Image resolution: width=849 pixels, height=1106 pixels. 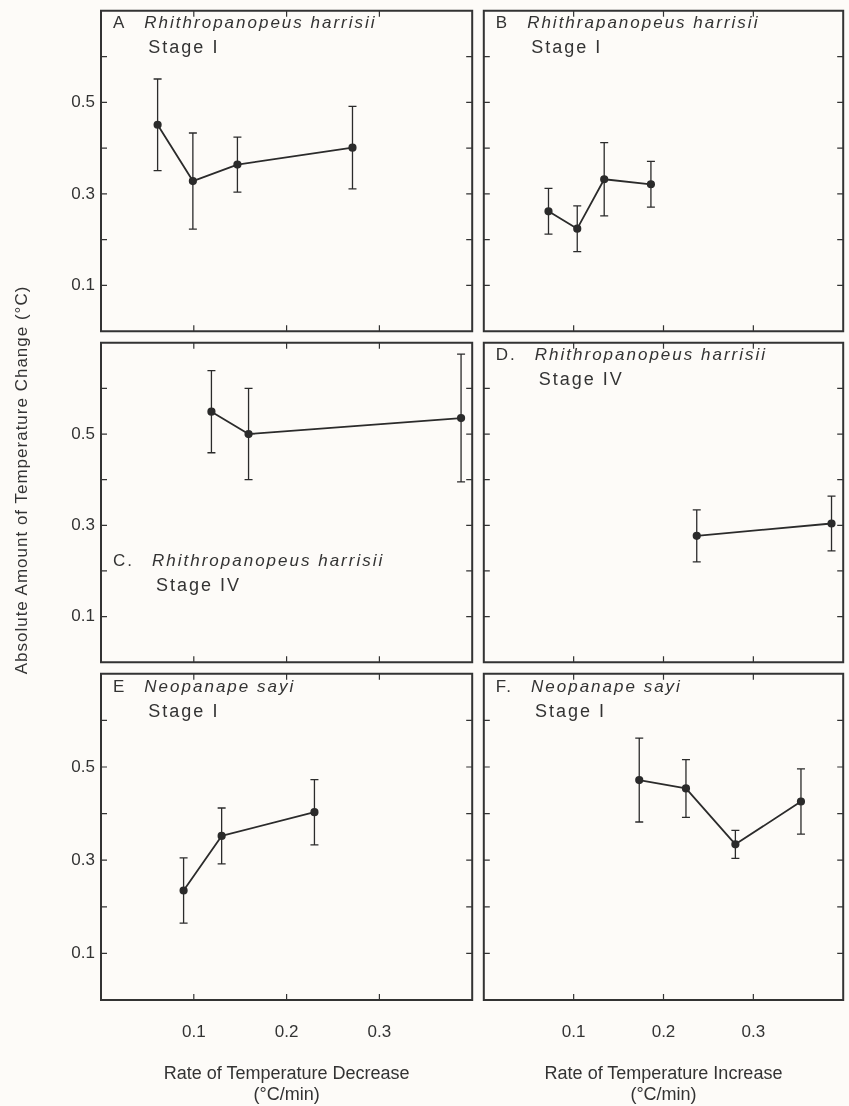 What do you see at coordinates (286, 1083) in the screenshot?
I see `x-axis-title: Rate of Temperature Decrease (°C/min)` at bounding box center [286, 1083].